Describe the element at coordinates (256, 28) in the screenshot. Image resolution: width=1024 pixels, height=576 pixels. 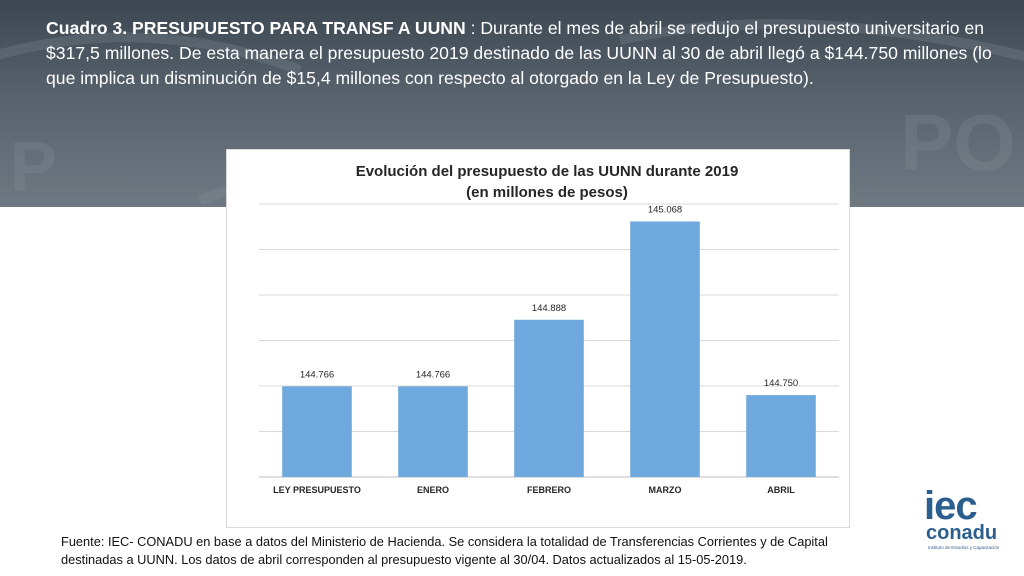
I see `heading-title: Cuadro 3. PRESUPUESTO PARA TRANSF A UUNN` at that location.